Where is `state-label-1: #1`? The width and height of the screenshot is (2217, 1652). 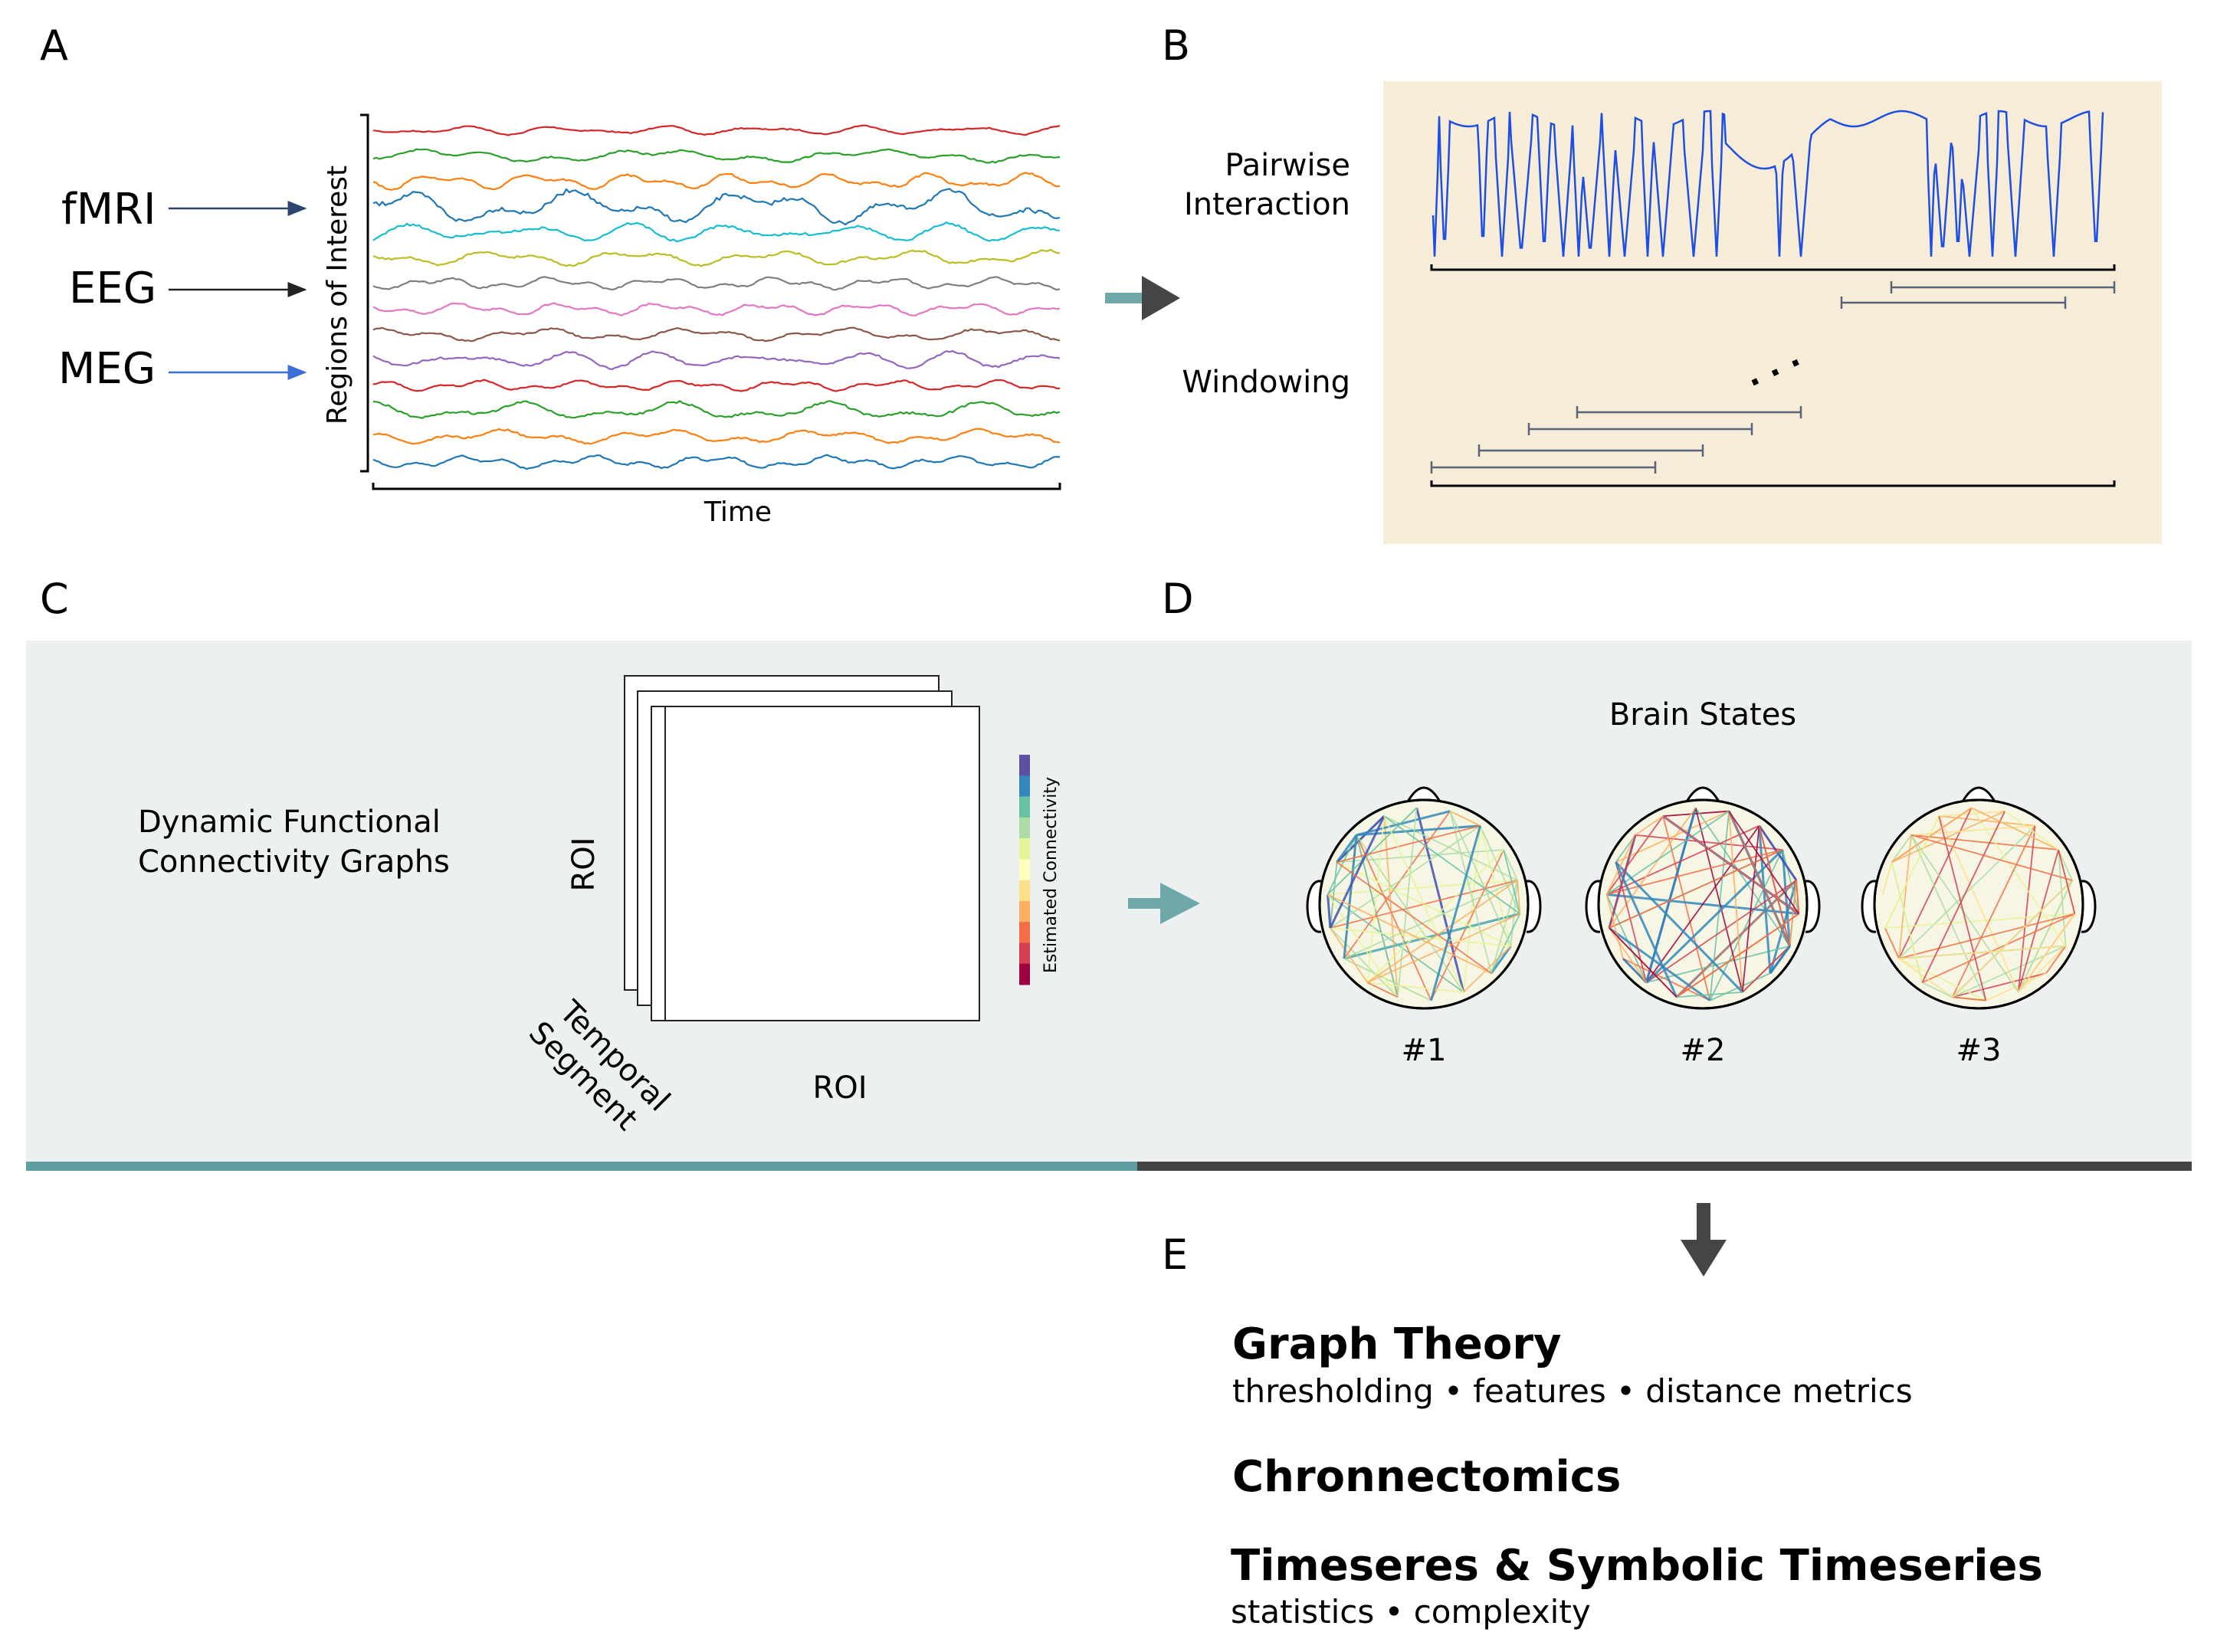
state-label-1: #1 is located at coordinates (1424, 1051).